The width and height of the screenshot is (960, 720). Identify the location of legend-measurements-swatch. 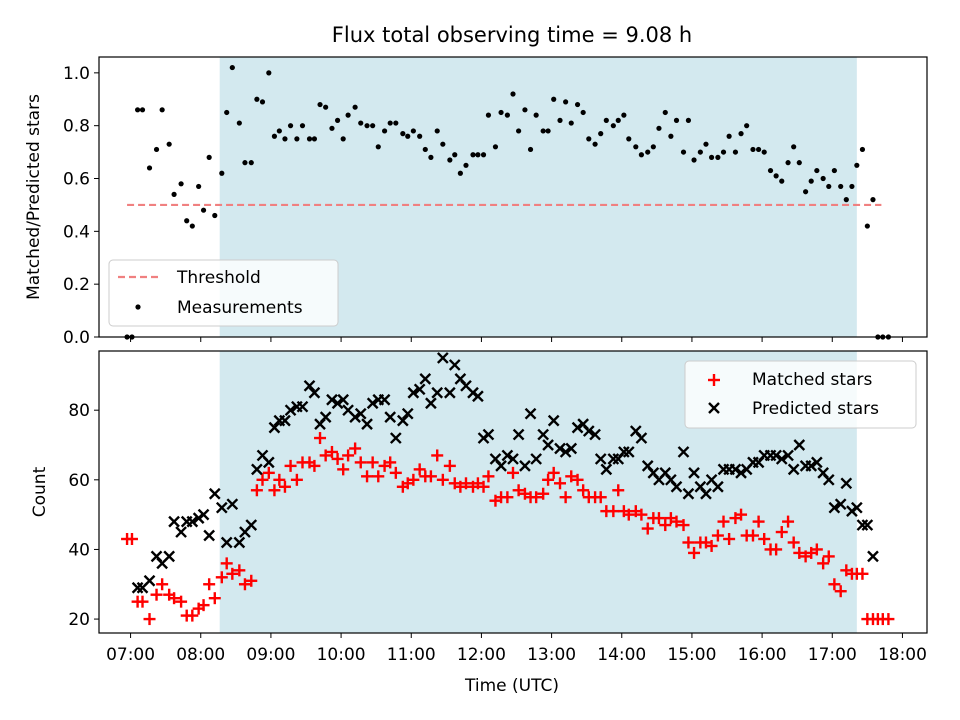
(138, 307).